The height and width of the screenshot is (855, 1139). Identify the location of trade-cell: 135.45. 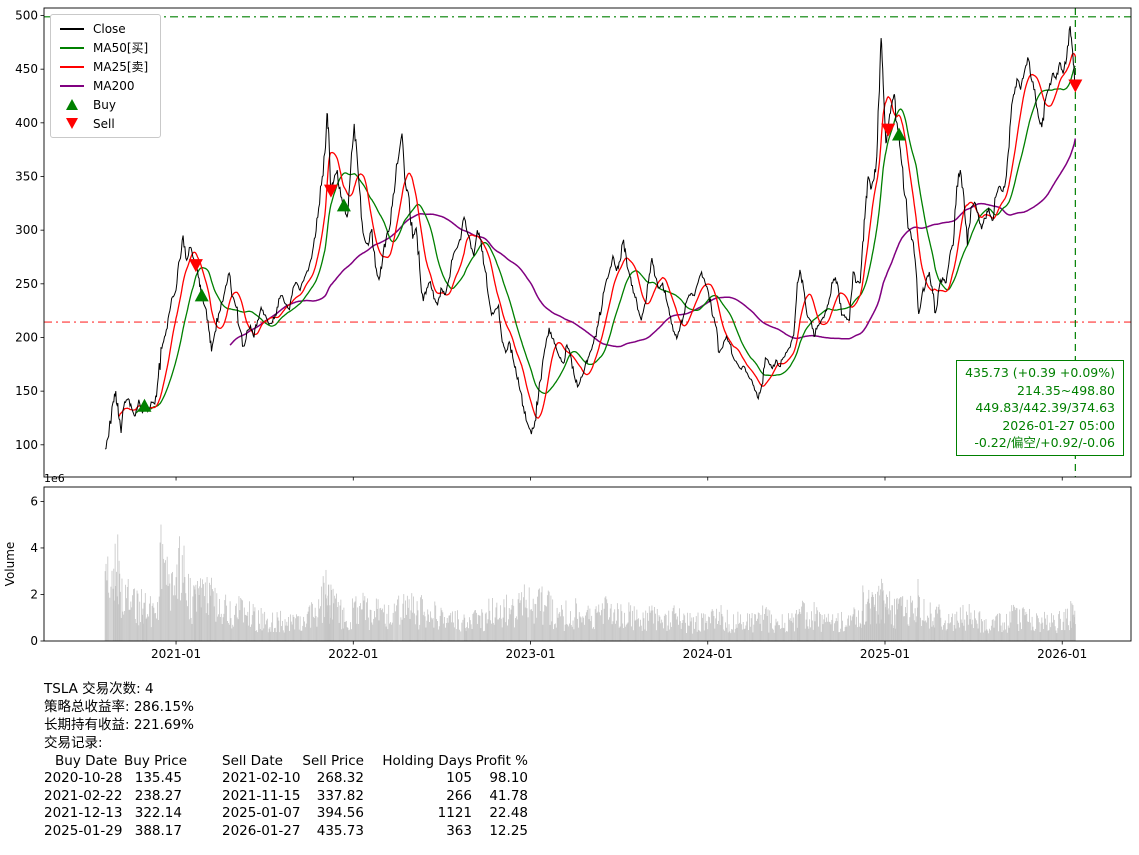
(158, 778).